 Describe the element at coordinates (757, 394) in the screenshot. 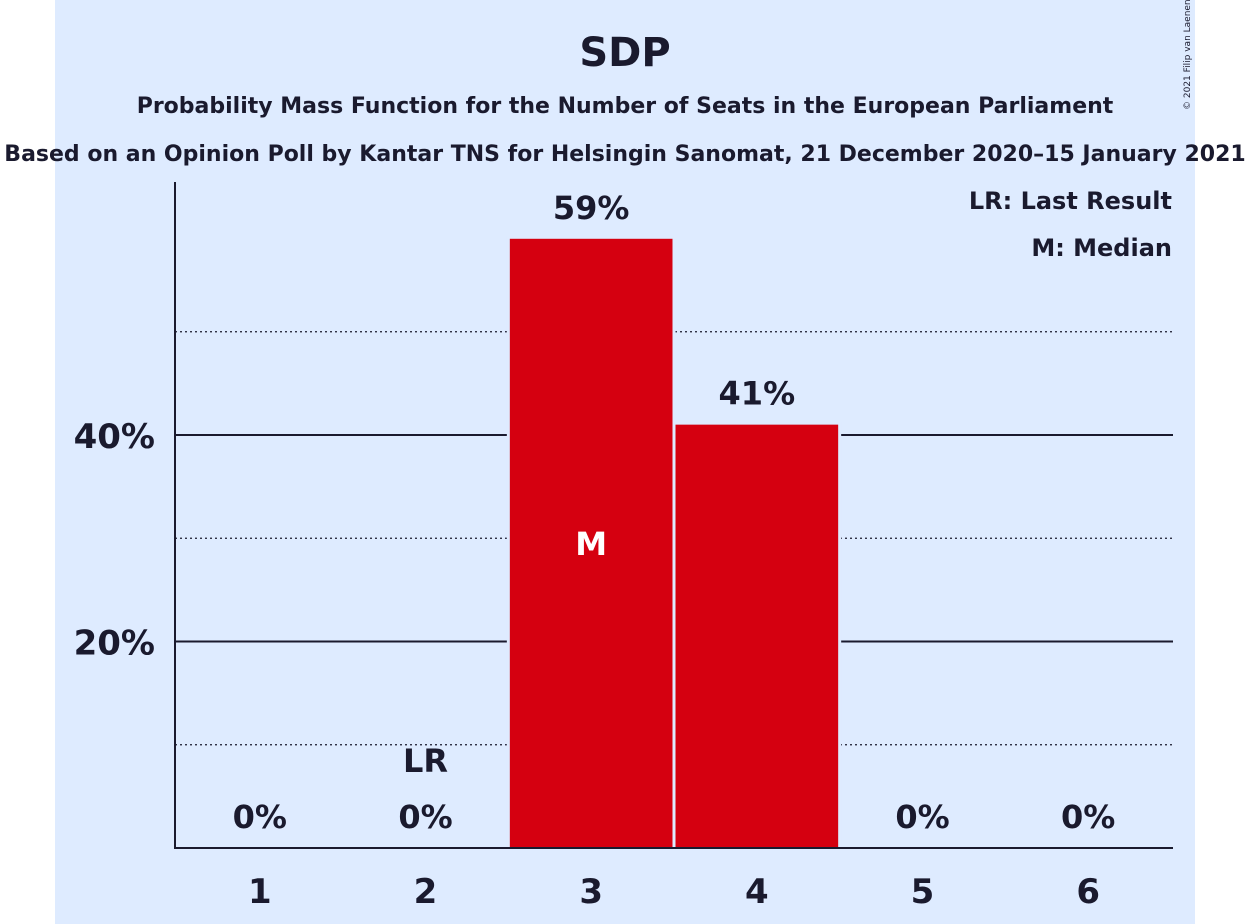

I see `data-label: 41%` at that location.